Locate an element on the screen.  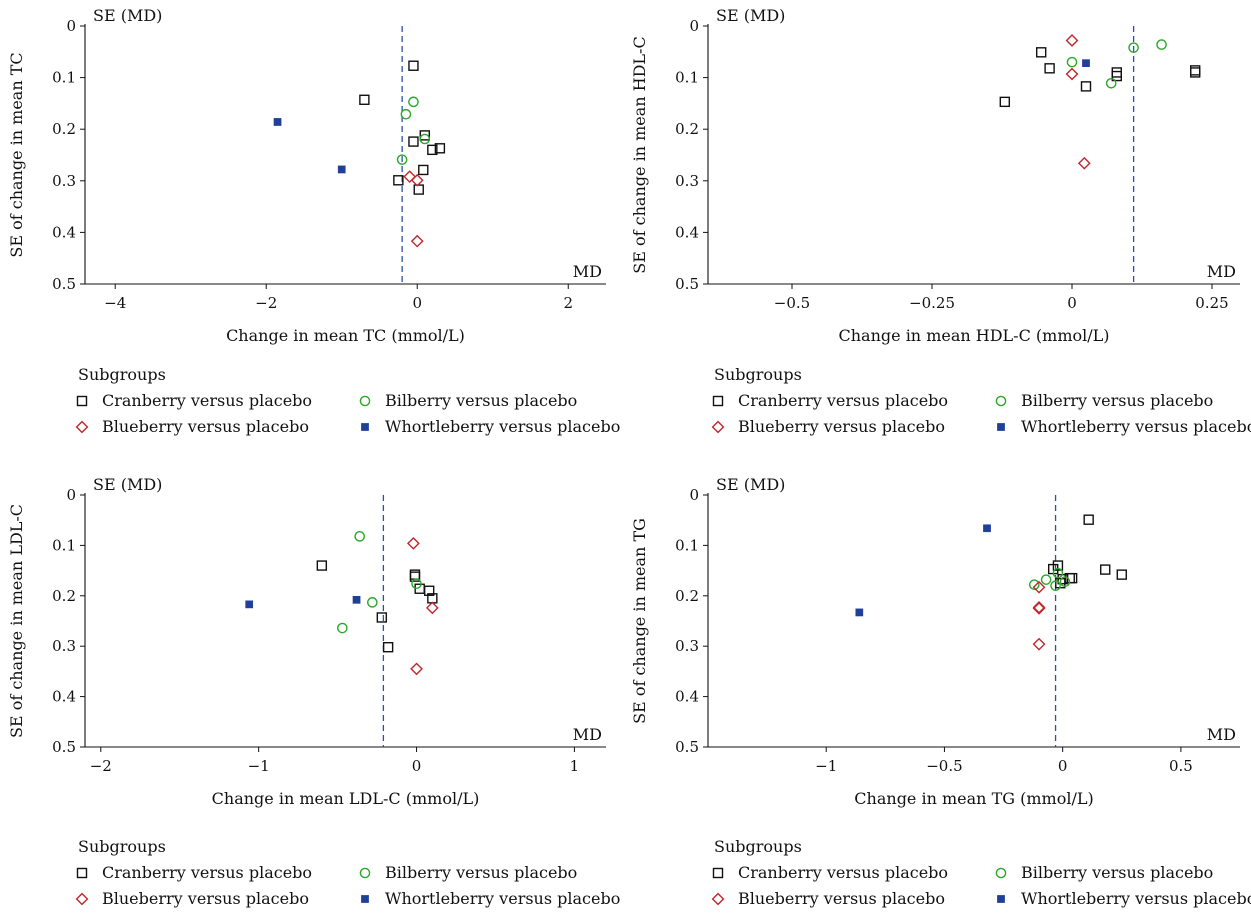
x-tick-label: −0.5 is located at coordinates (792, 303).